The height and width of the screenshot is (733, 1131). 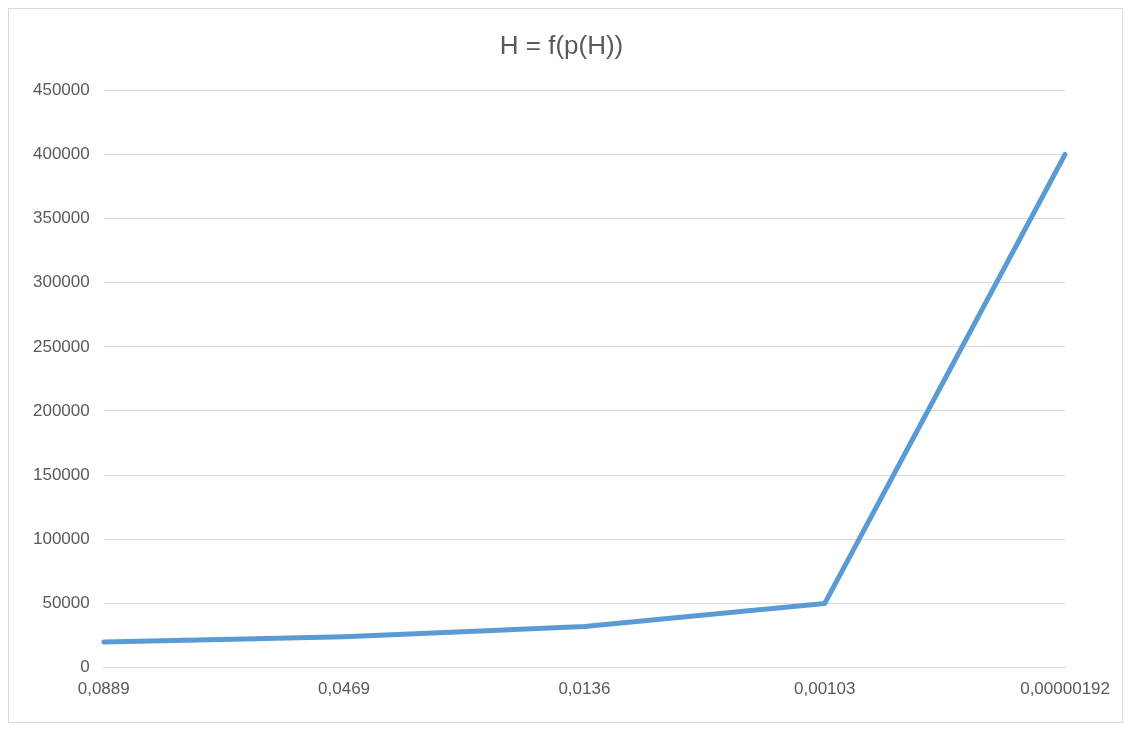 What do you see at coordinates (61, 410) in the screenshot?
I see `y-tick-label: 200000` at bounding box center [61, 410].